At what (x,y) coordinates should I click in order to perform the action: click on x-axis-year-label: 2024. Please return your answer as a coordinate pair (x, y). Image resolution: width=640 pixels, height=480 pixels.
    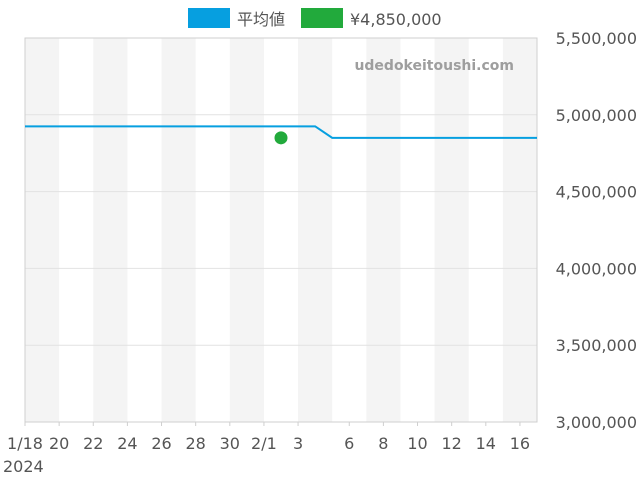
    Looking at the image, I should click on (23, 466).